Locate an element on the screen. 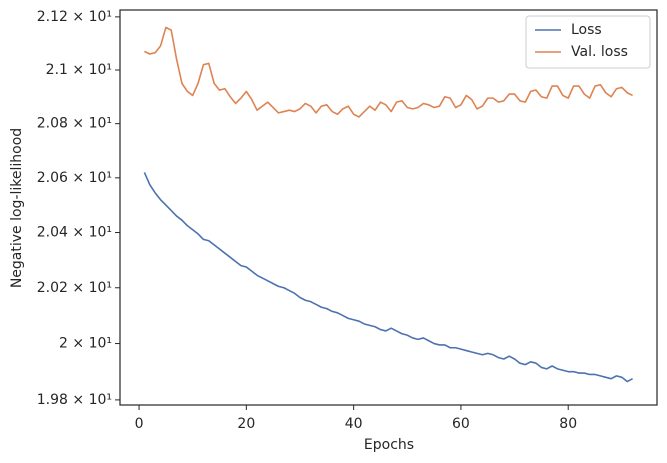  legend-box is located at coordinates (588, 42).